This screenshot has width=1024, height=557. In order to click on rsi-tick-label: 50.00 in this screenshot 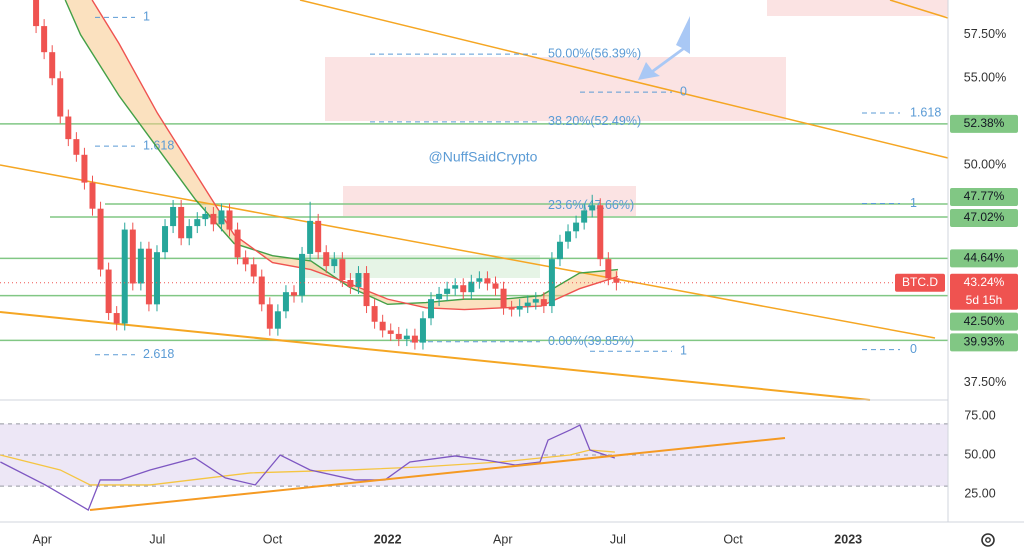, I will do `click(979, 454)`.